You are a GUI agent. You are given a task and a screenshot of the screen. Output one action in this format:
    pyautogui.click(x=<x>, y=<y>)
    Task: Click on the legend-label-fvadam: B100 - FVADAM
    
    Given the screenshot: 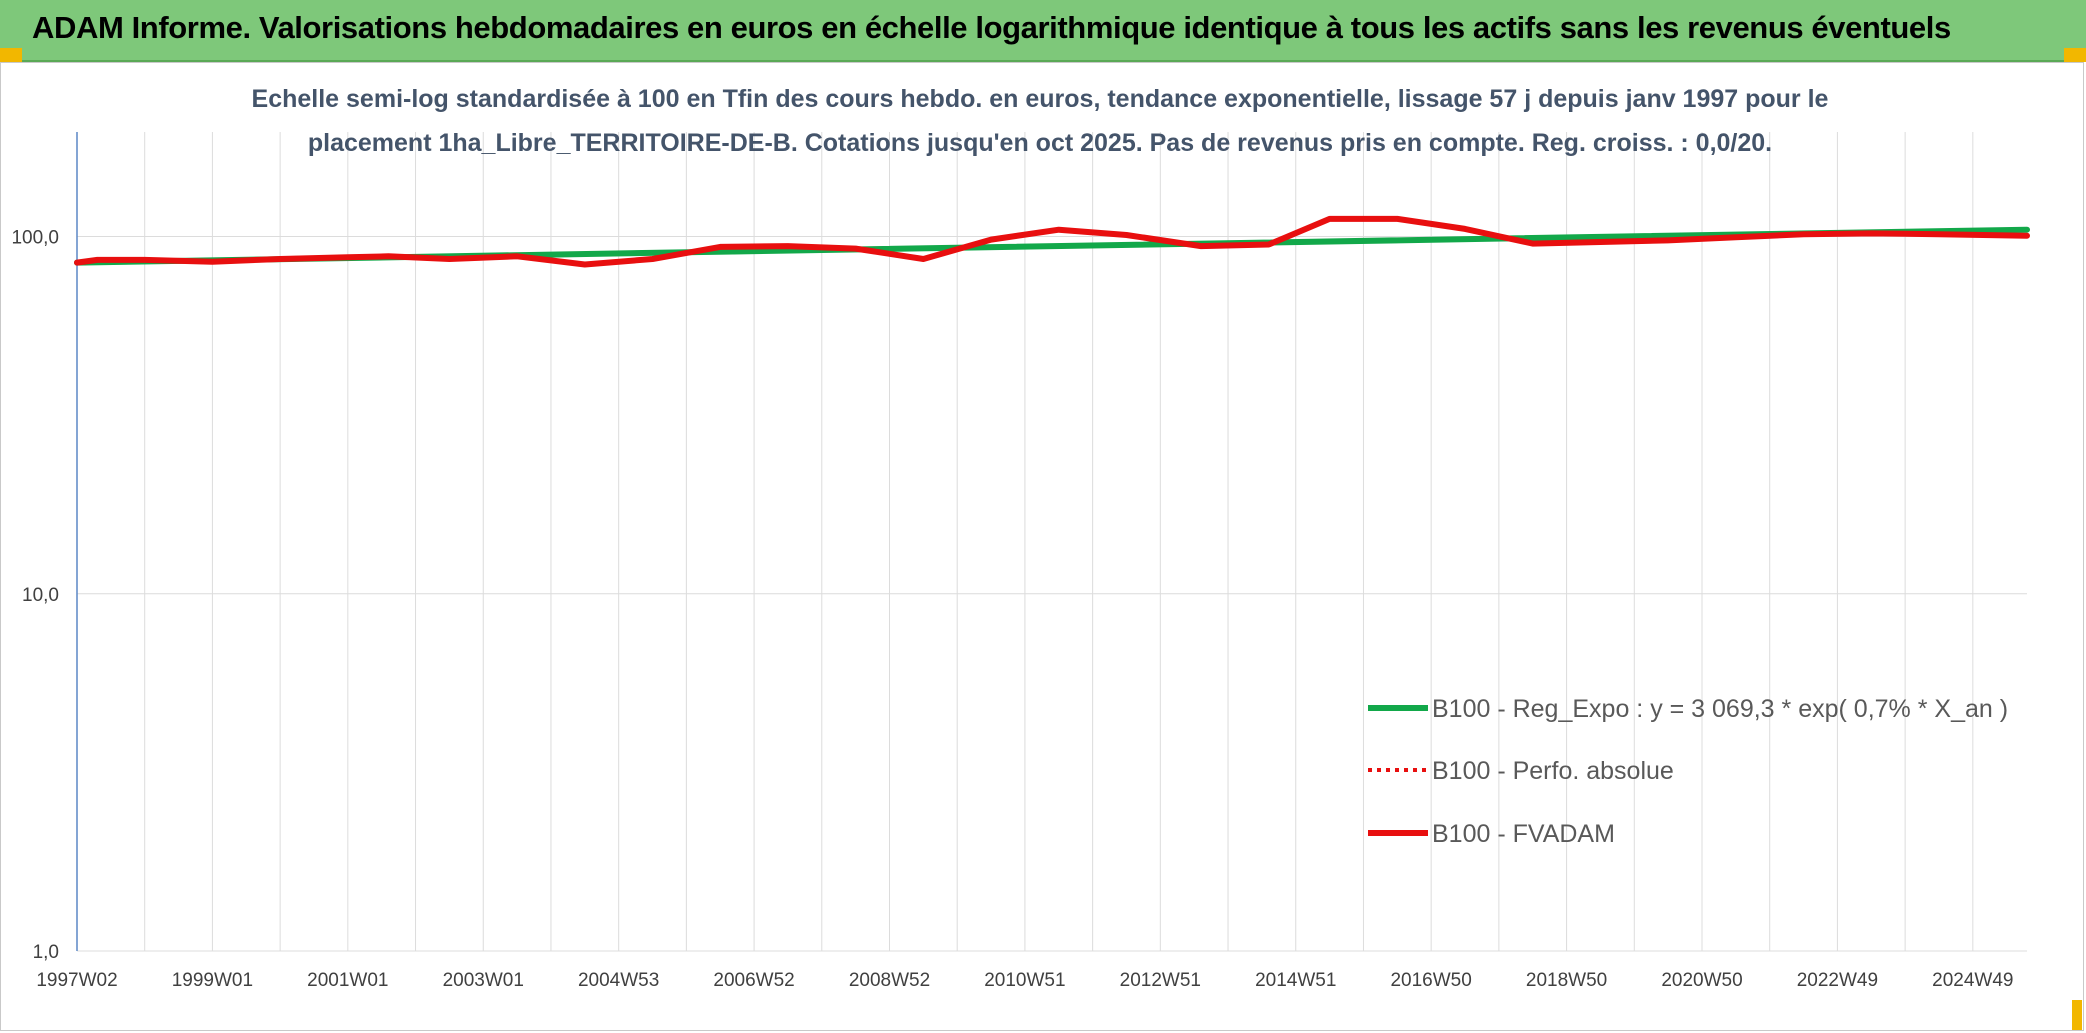 What is the action you would take?
    pyautogui.click(x=1523, y=834)
    